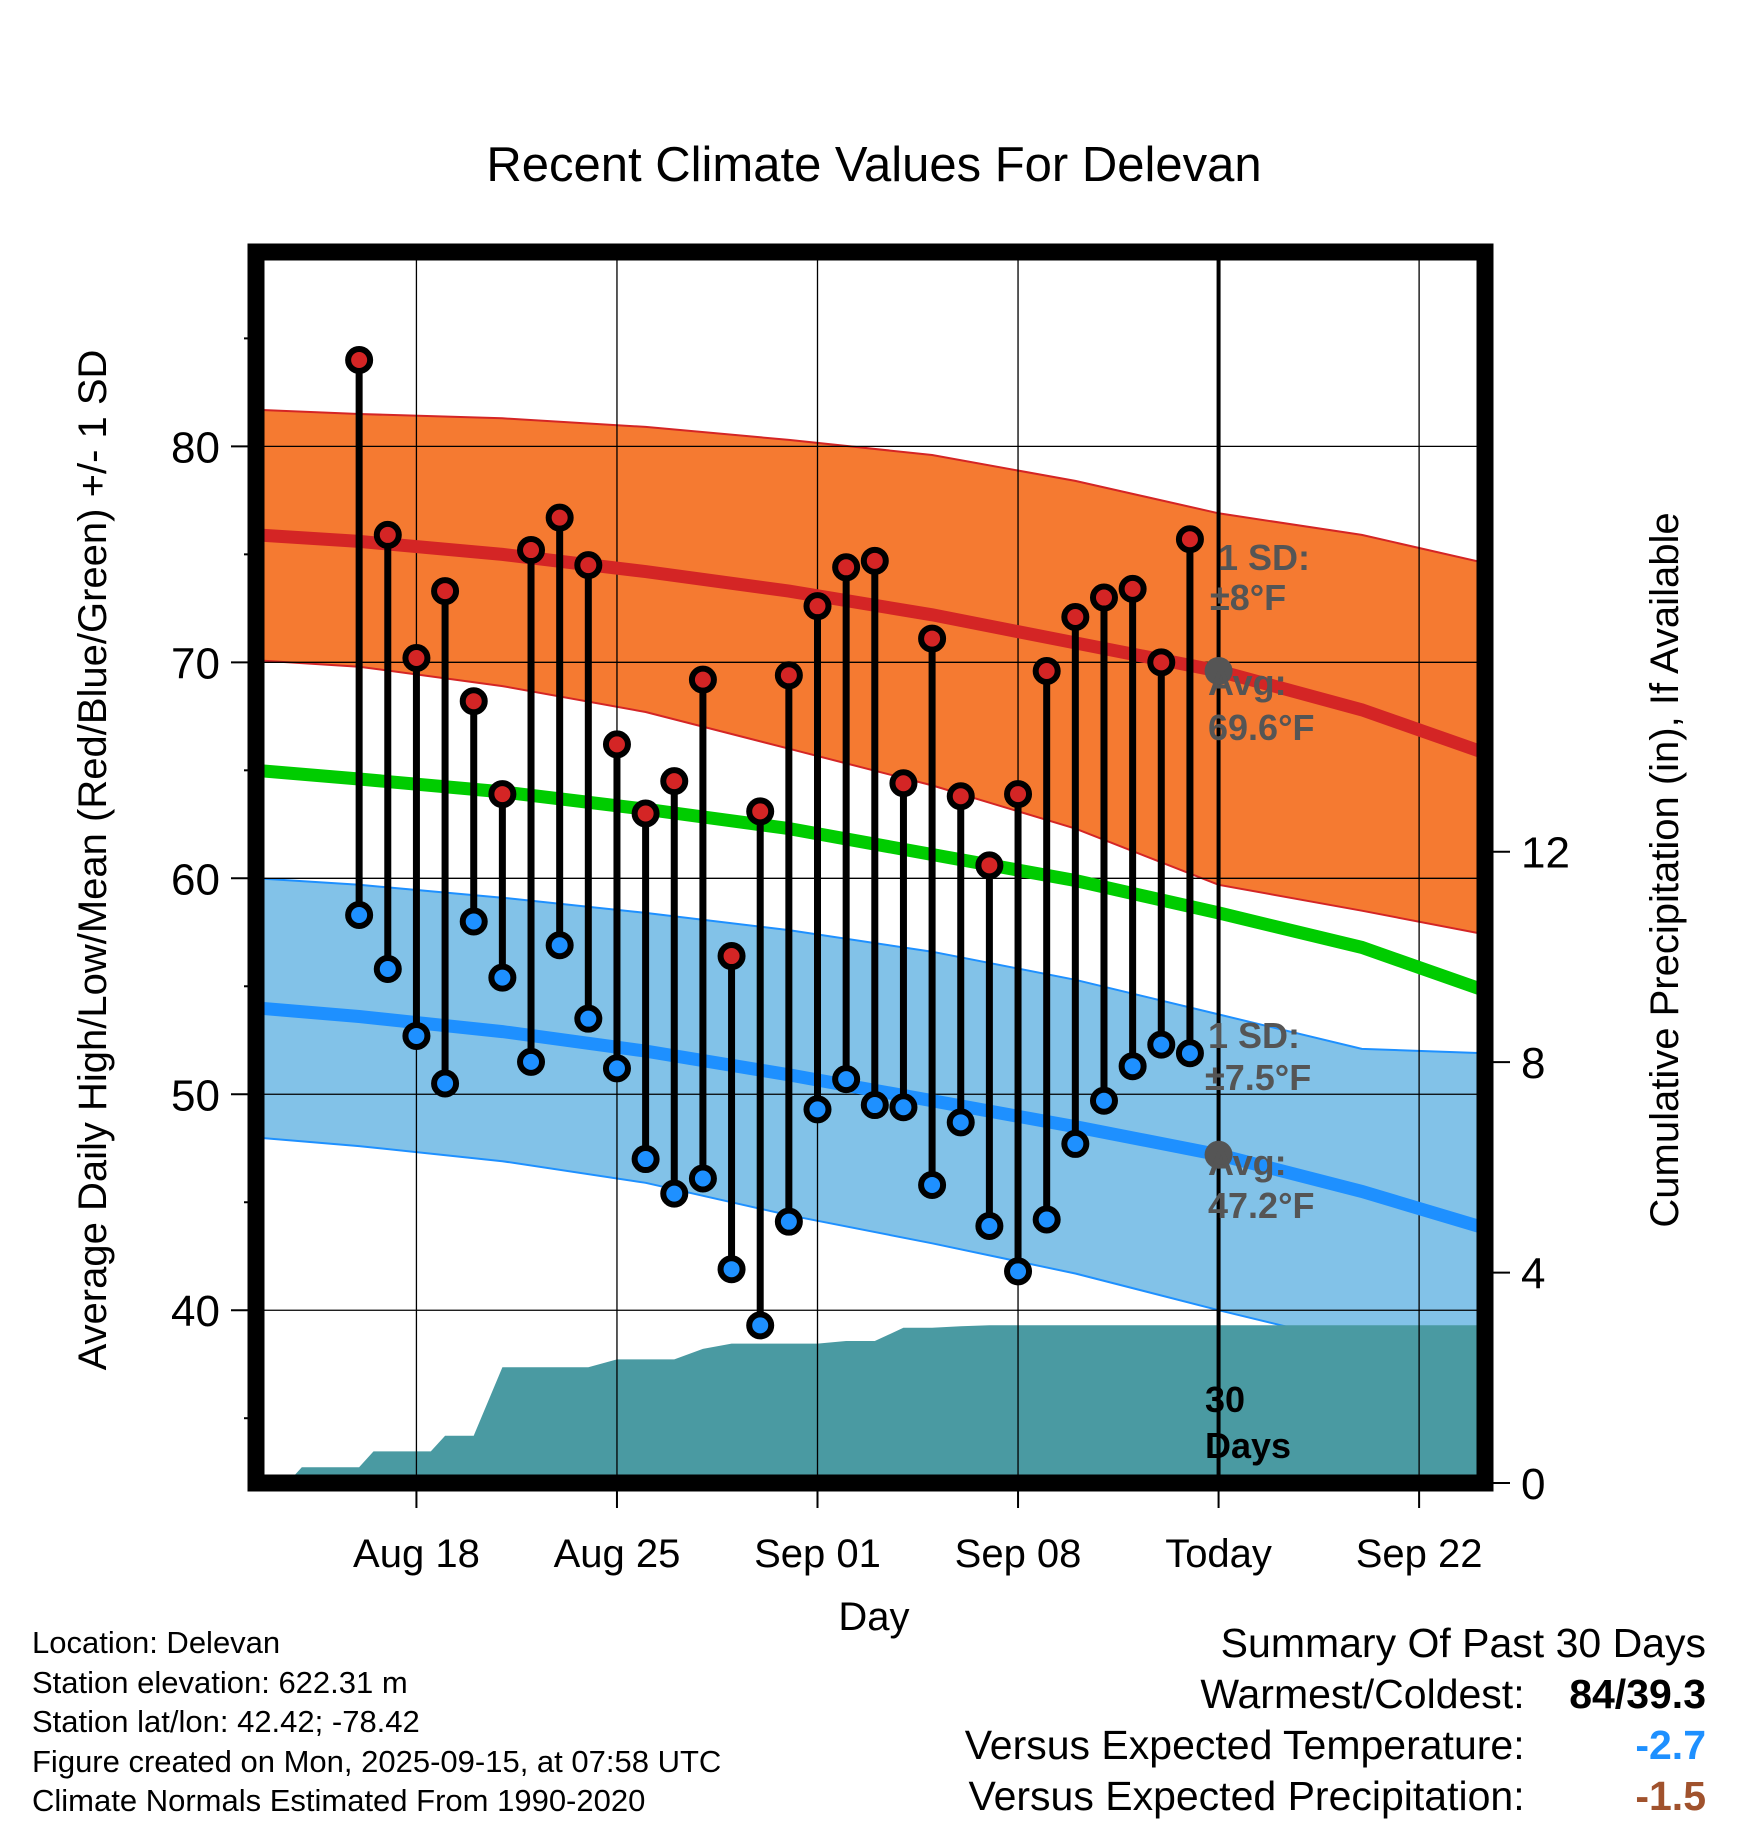  I want to click on normal-mean-line, so click(870, 880).